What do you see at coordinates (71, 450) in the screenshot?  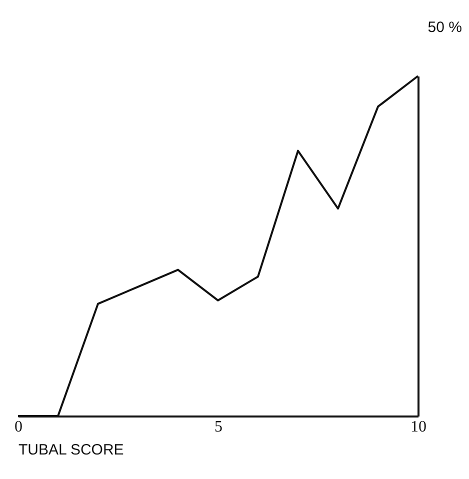 I see `x-axis-title: TUBAL SCORE` at bounding box center [71, 450].